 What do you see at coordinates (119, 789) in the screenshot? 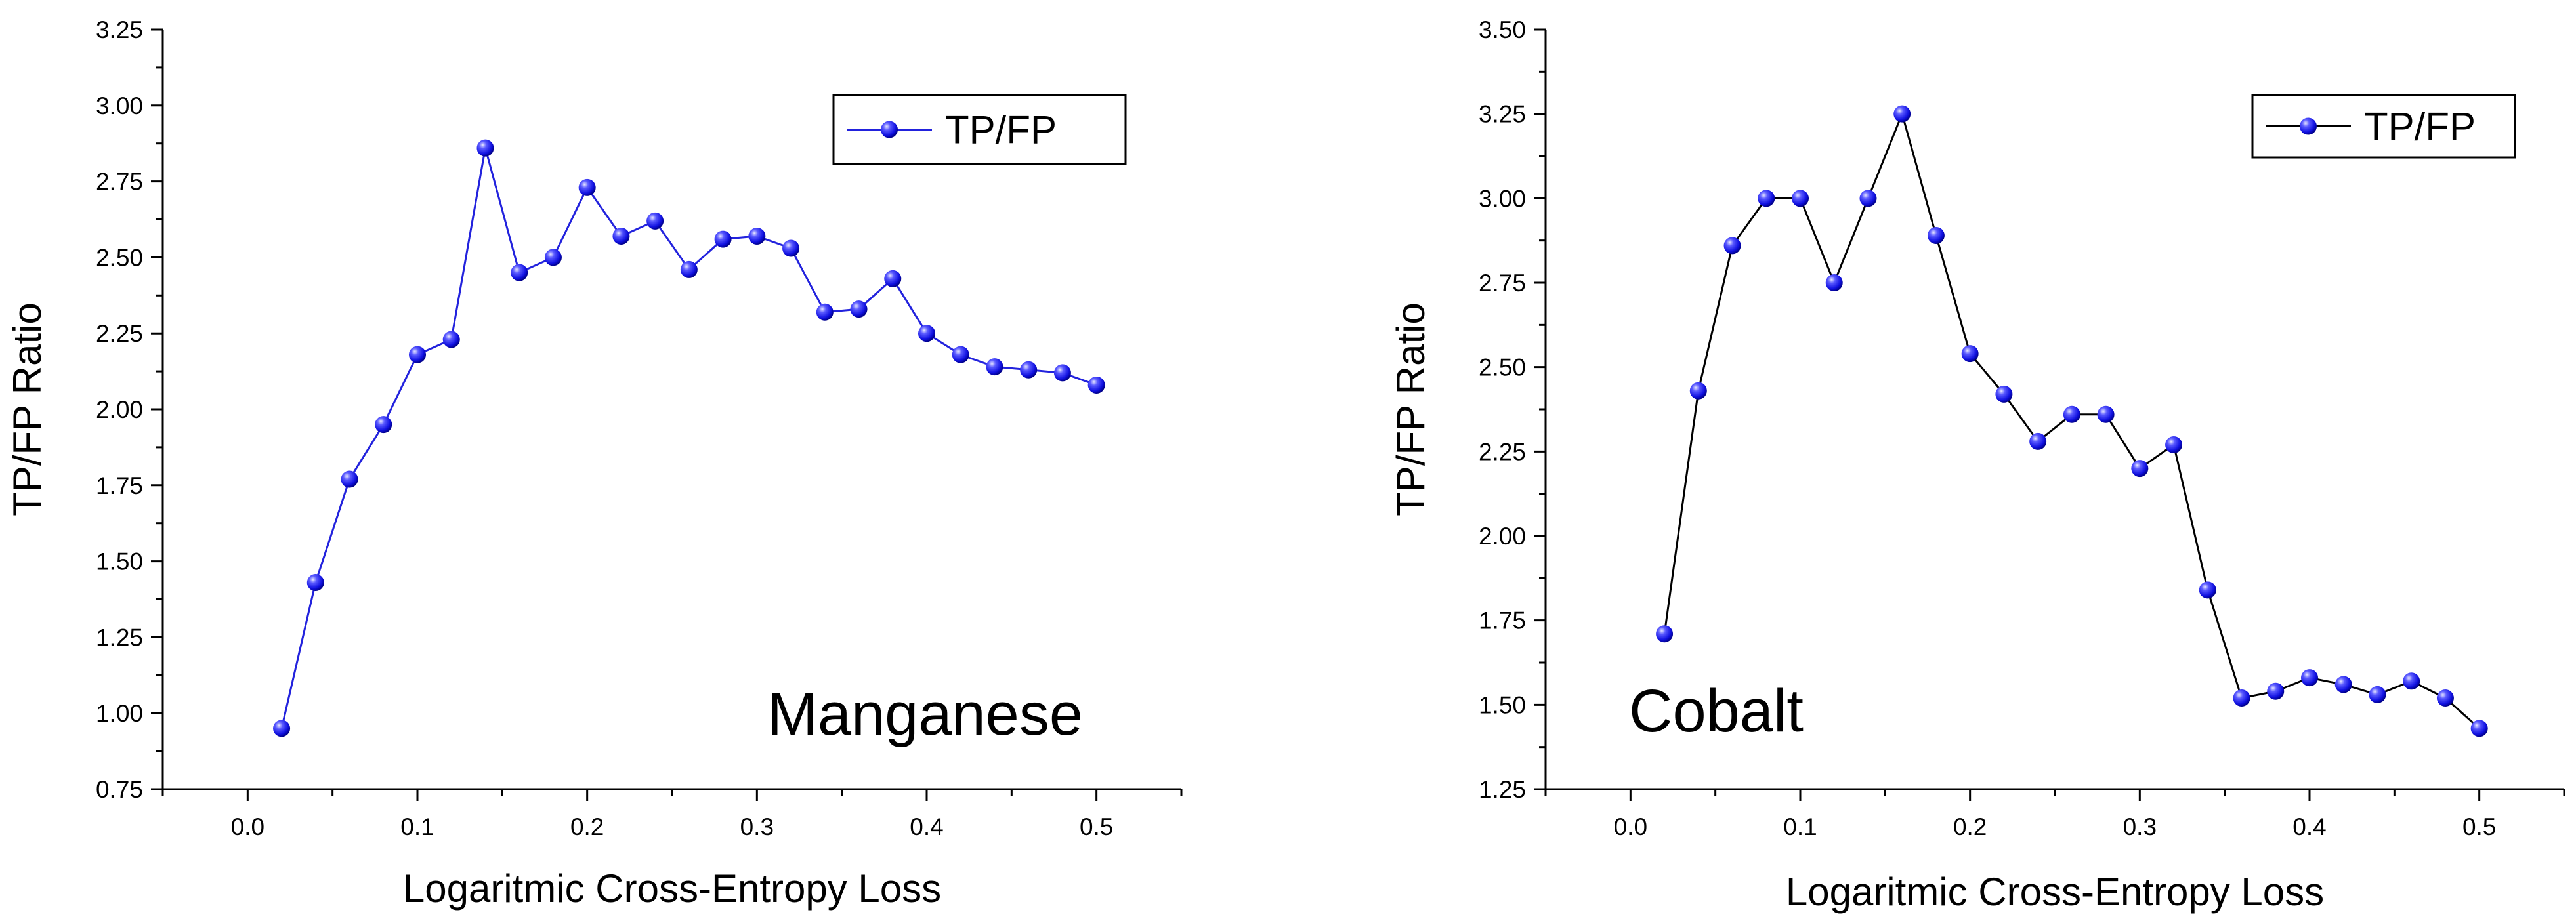
I see `y-tick-label: 0.75` at bounding box center [119, 789].